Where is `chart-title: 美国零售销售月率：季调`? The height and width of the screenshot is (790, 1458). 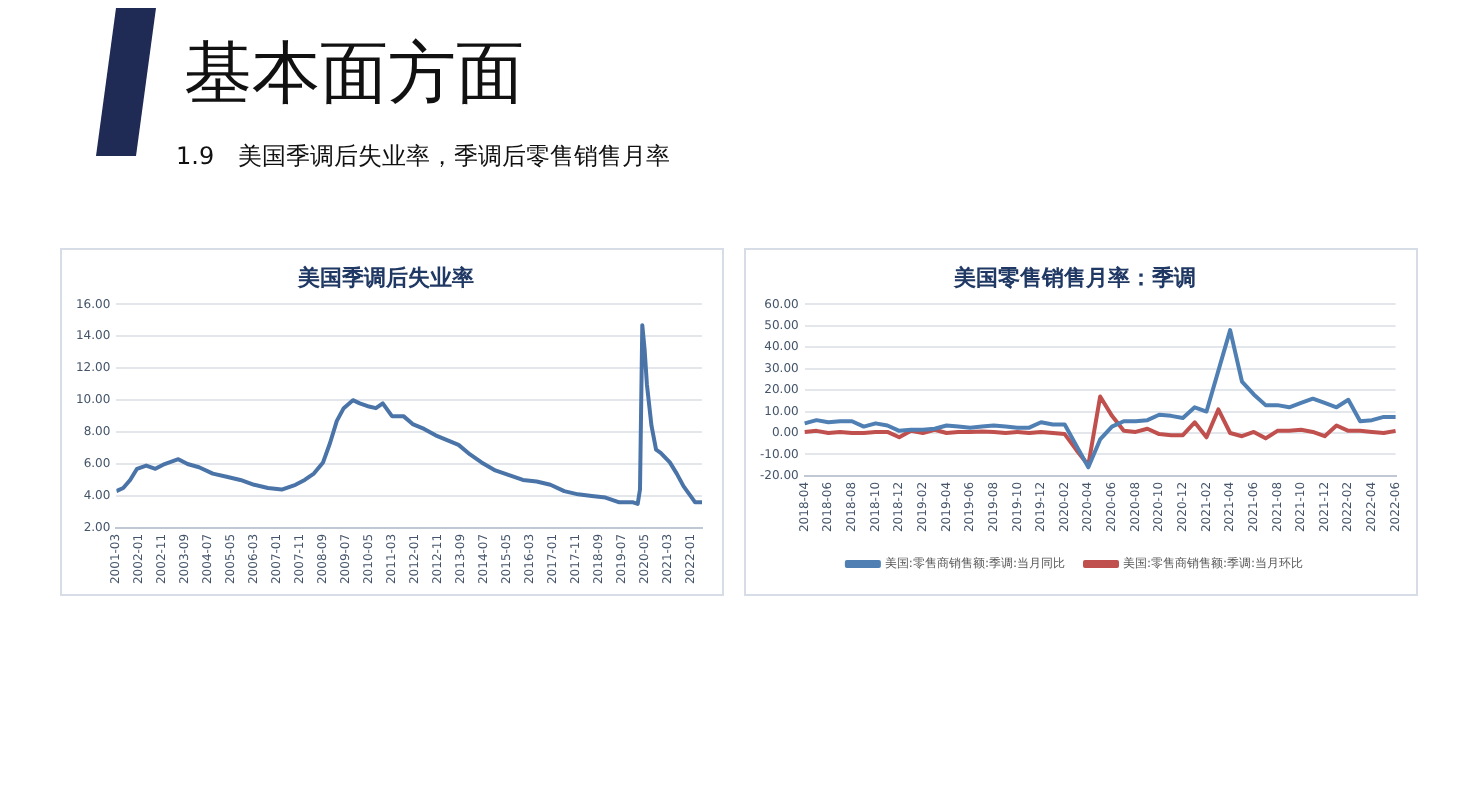
chart-title: 美国零售销售月率：季调 is located at coordinates (1074, 277).